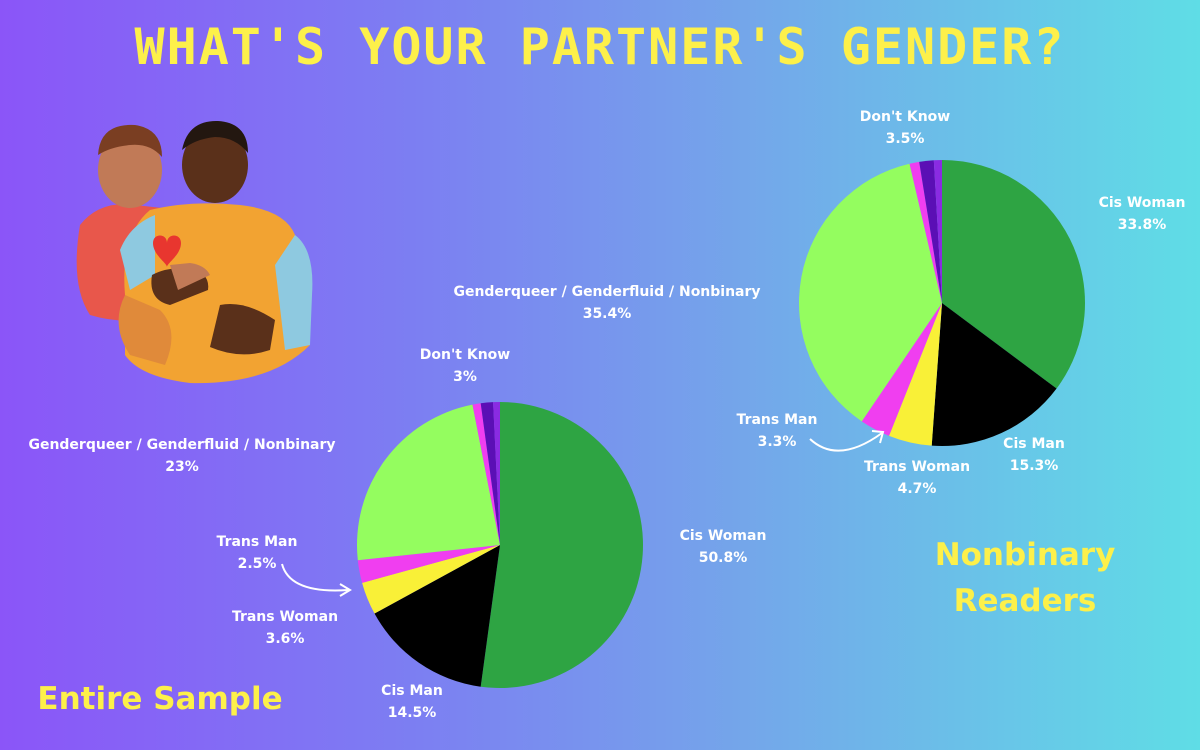  What do you see at coordinates (777, 431) in the screenshot?
I see `label-nb-trans-man: Trans Man 3.3%` at bounding box center [777, 431].